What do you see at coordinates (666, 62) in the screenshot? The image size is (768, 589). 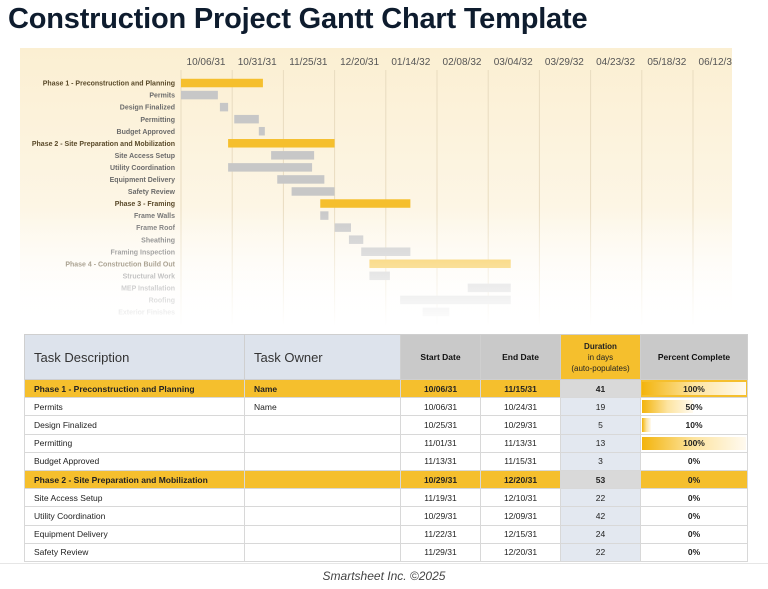 I see `gantt-x-tick-label: 05/18/32` at bounding box center [666, 62].